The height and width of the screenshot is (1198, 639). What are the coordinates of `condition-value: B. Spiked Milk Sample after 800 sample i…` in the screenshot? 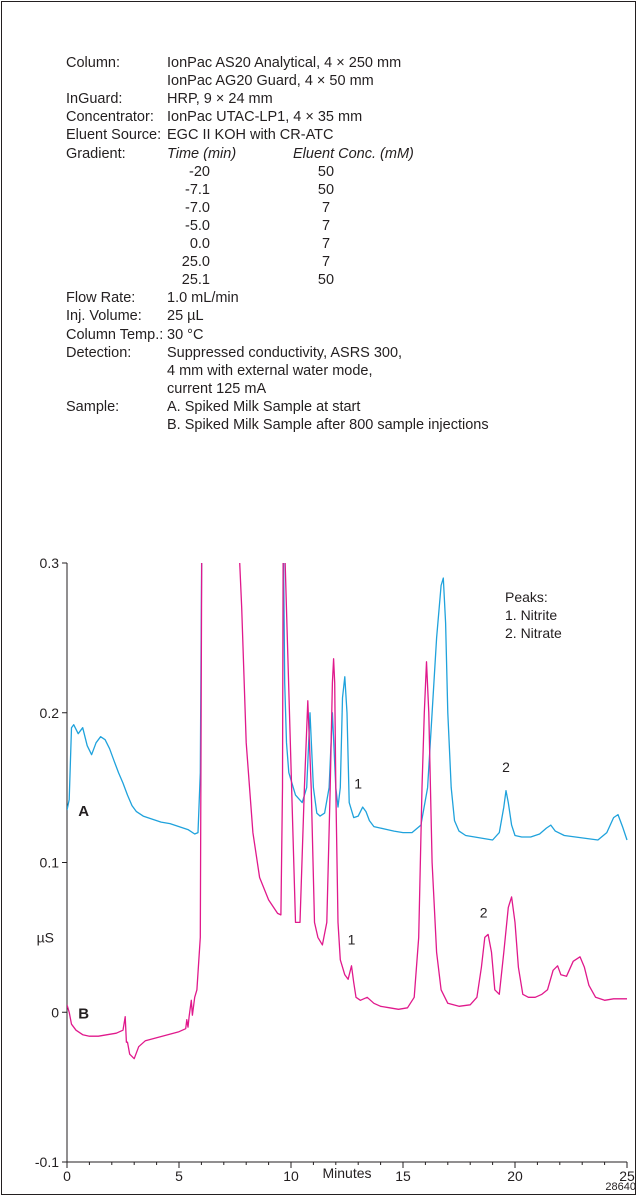 It's located at (328, 425).